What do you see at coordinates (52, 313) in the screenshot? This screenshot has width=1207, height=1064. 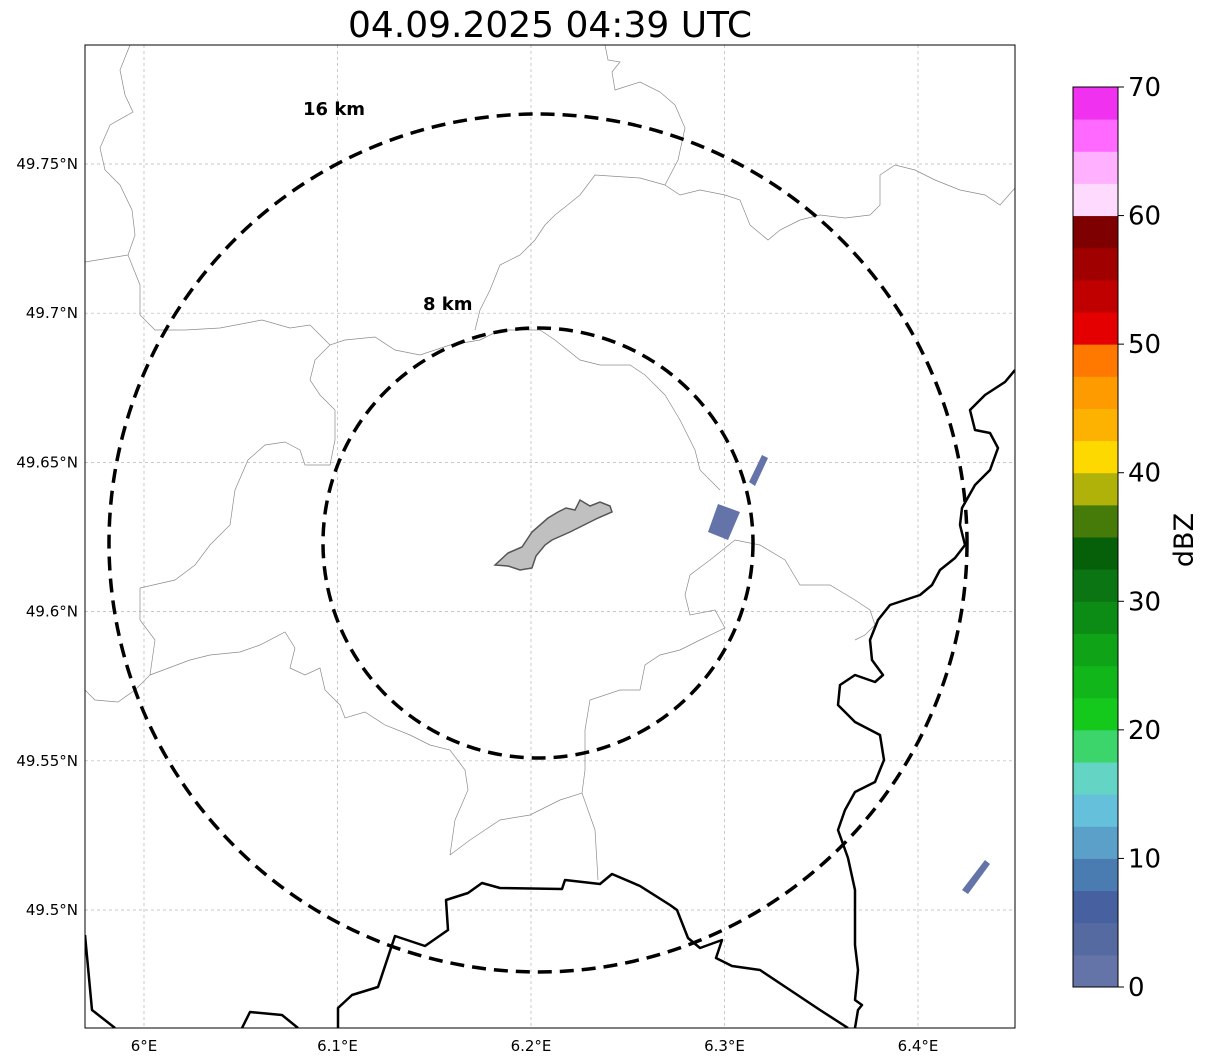 I see `lat-tick-label: 49.7°N` at bounding box center [52, 313].